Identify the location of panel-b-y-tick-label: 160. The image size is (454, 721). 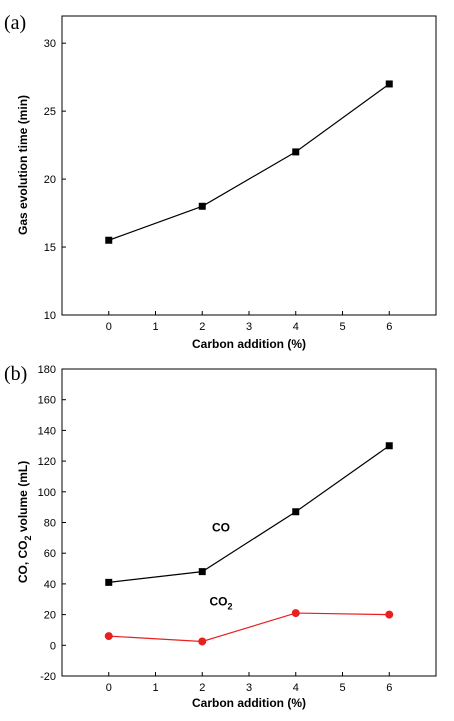
(47, 401).